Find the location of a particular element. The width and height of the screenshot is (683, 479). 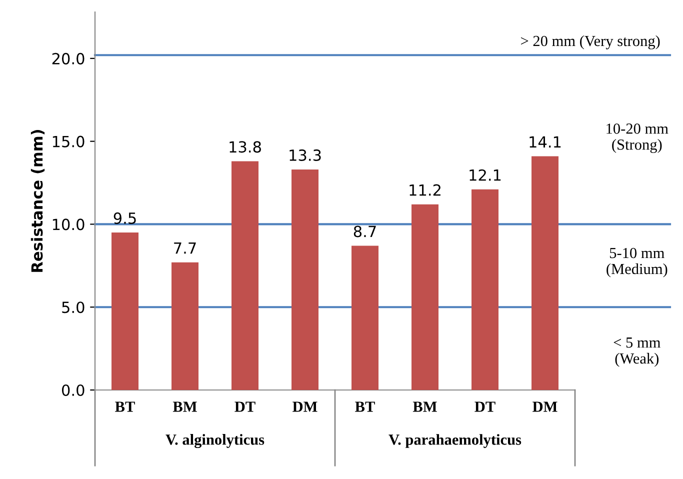

ref-line-label: > 20 mm (Very strong) is located at coordinates (590, 42).